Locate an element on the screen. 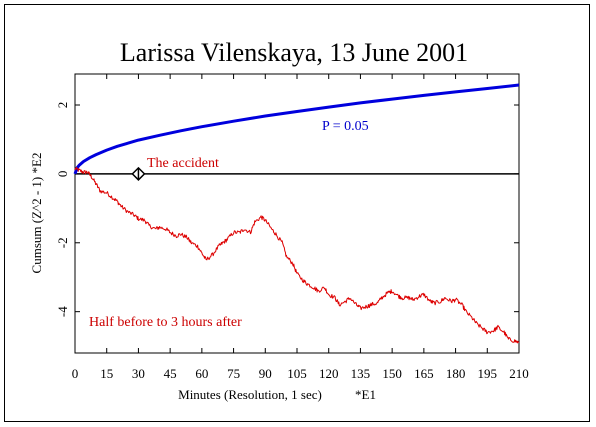 The height and width of the screenshot is (427, 596). x-tick-label: 0 is located at coordinates (75, 373).